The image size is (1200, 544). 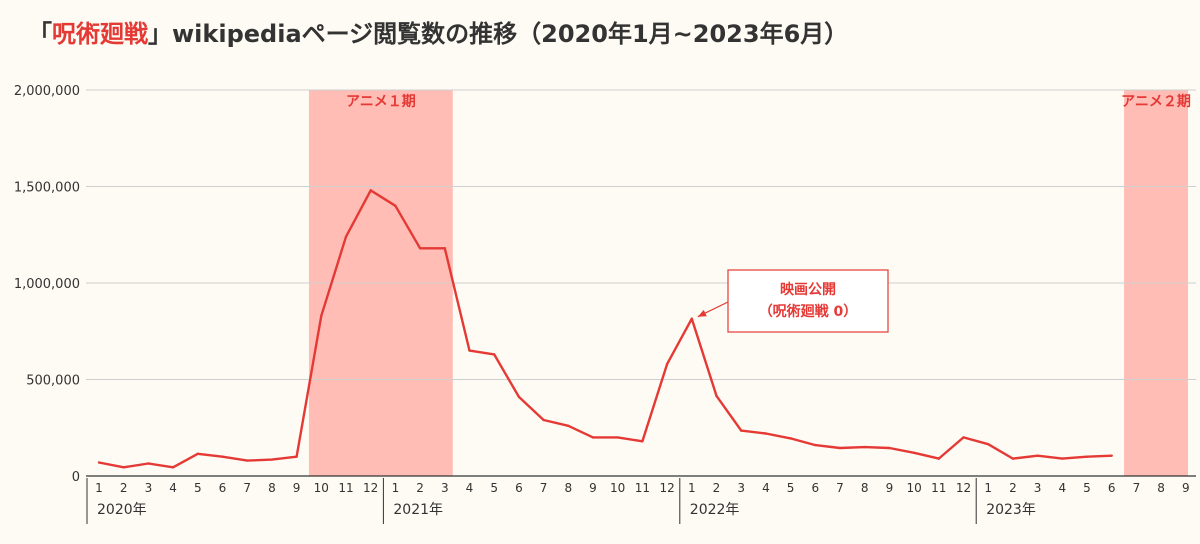 What do you see at coordinates (808, 290) in the screenshot?
I see `annotation-text: 映画公開` at bounding box center [808, 290].